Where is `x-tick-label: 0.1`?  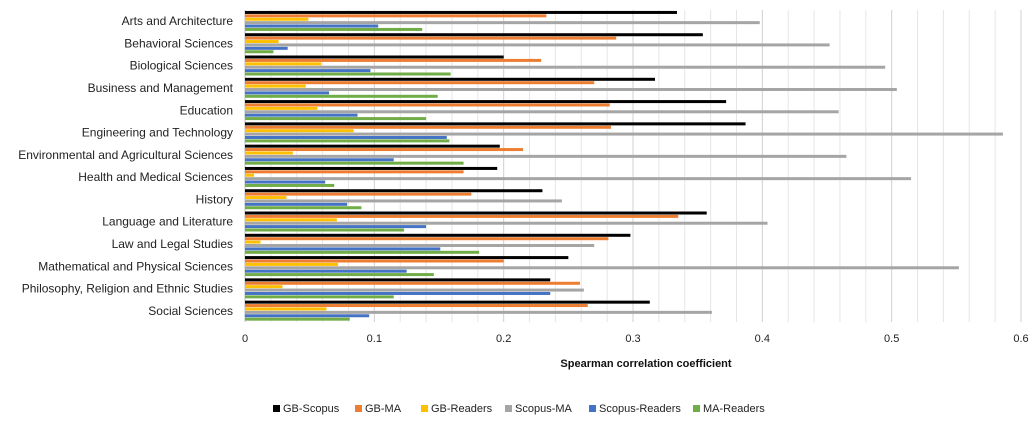 x-tick-label: 0.1 is located at coordinates (374, 339).